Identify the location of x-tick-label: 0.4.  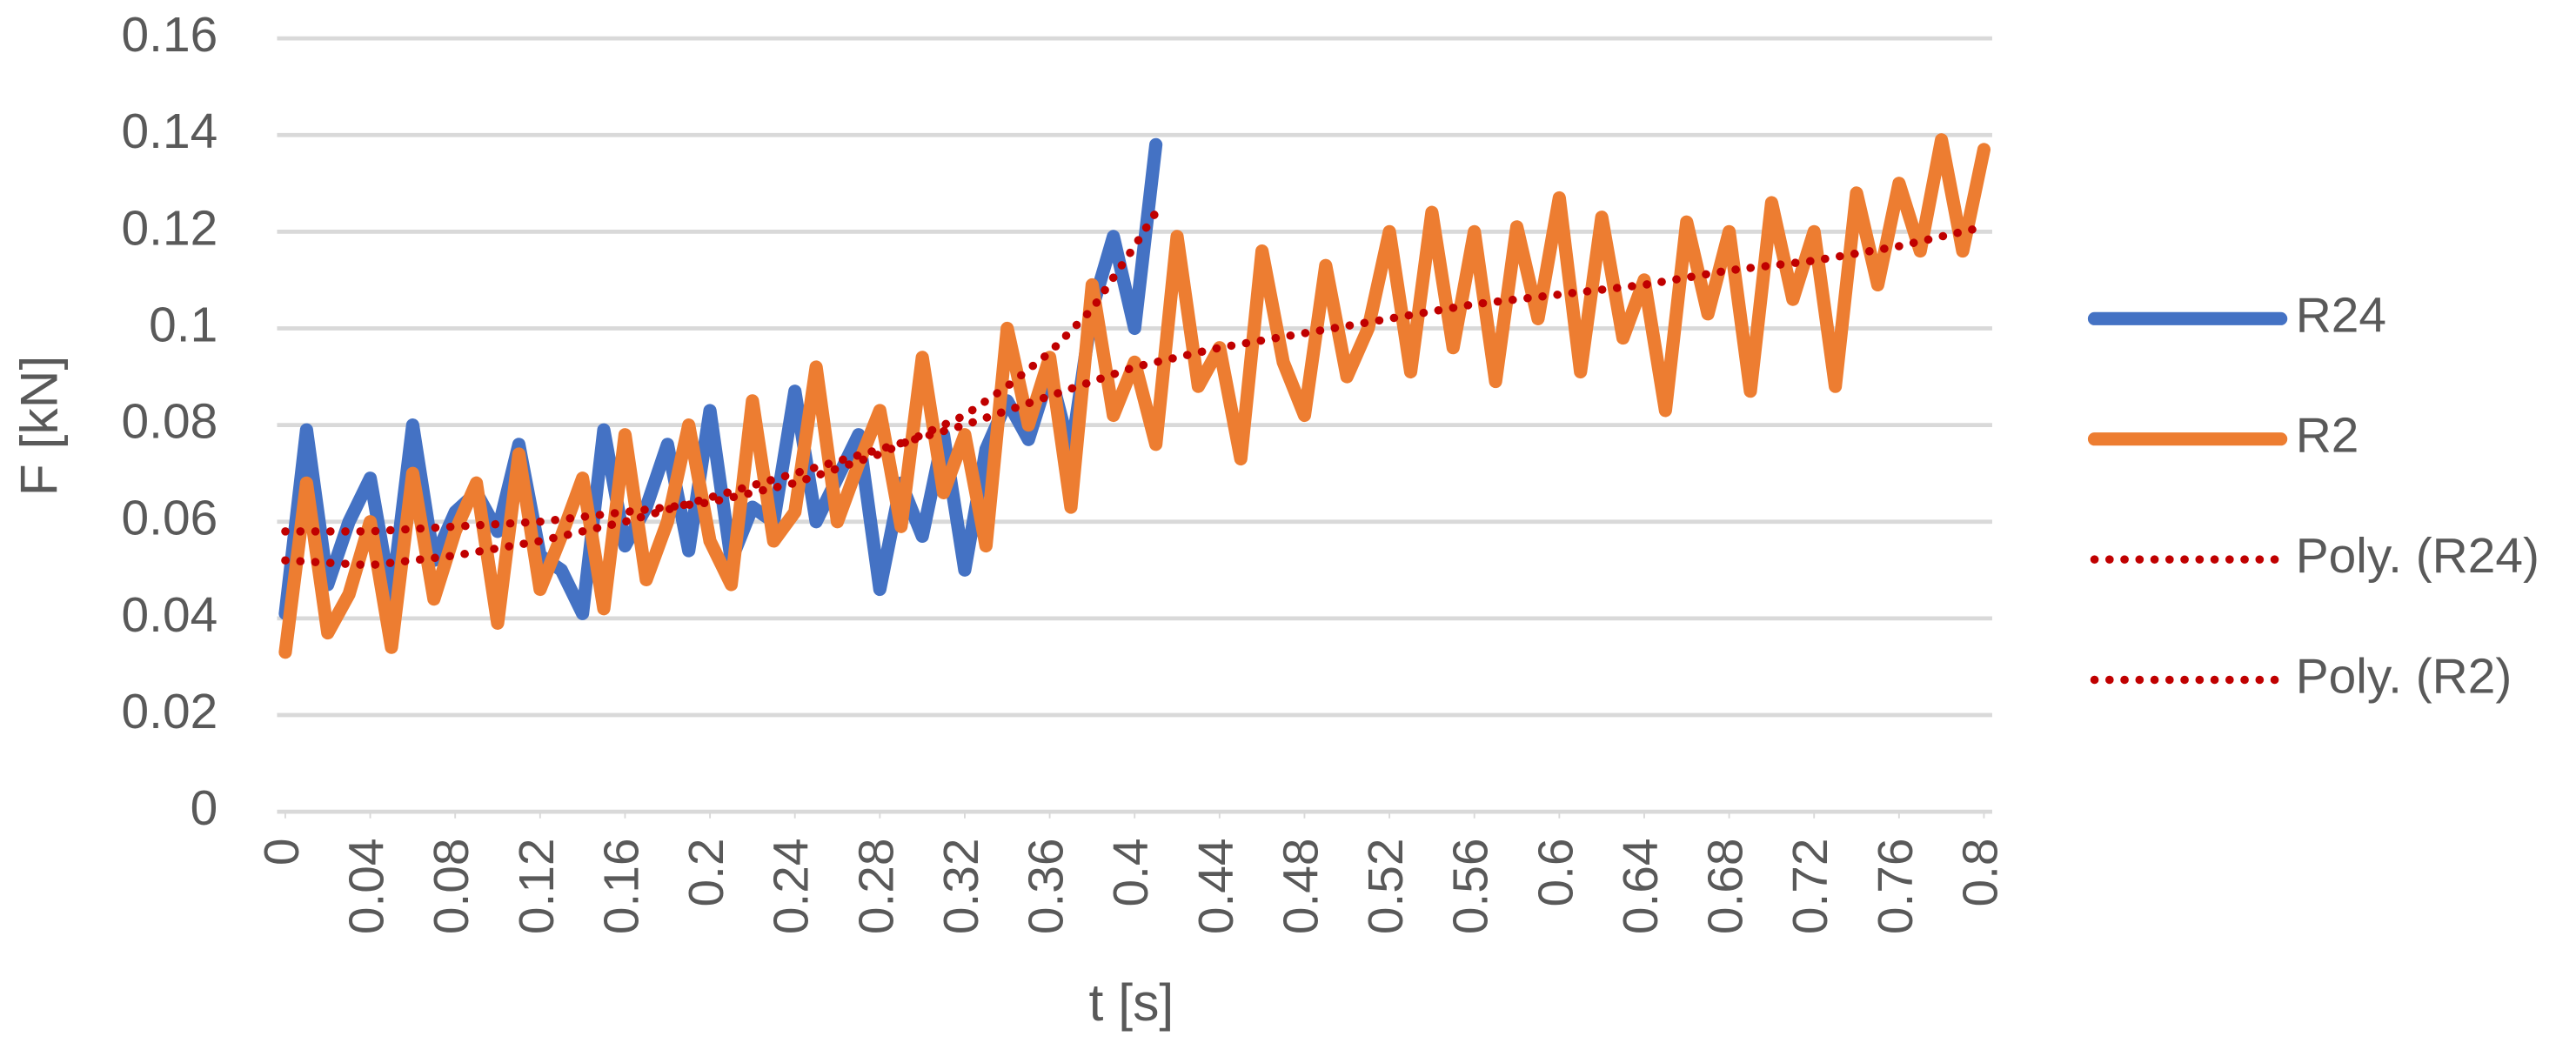
(1131, 872).